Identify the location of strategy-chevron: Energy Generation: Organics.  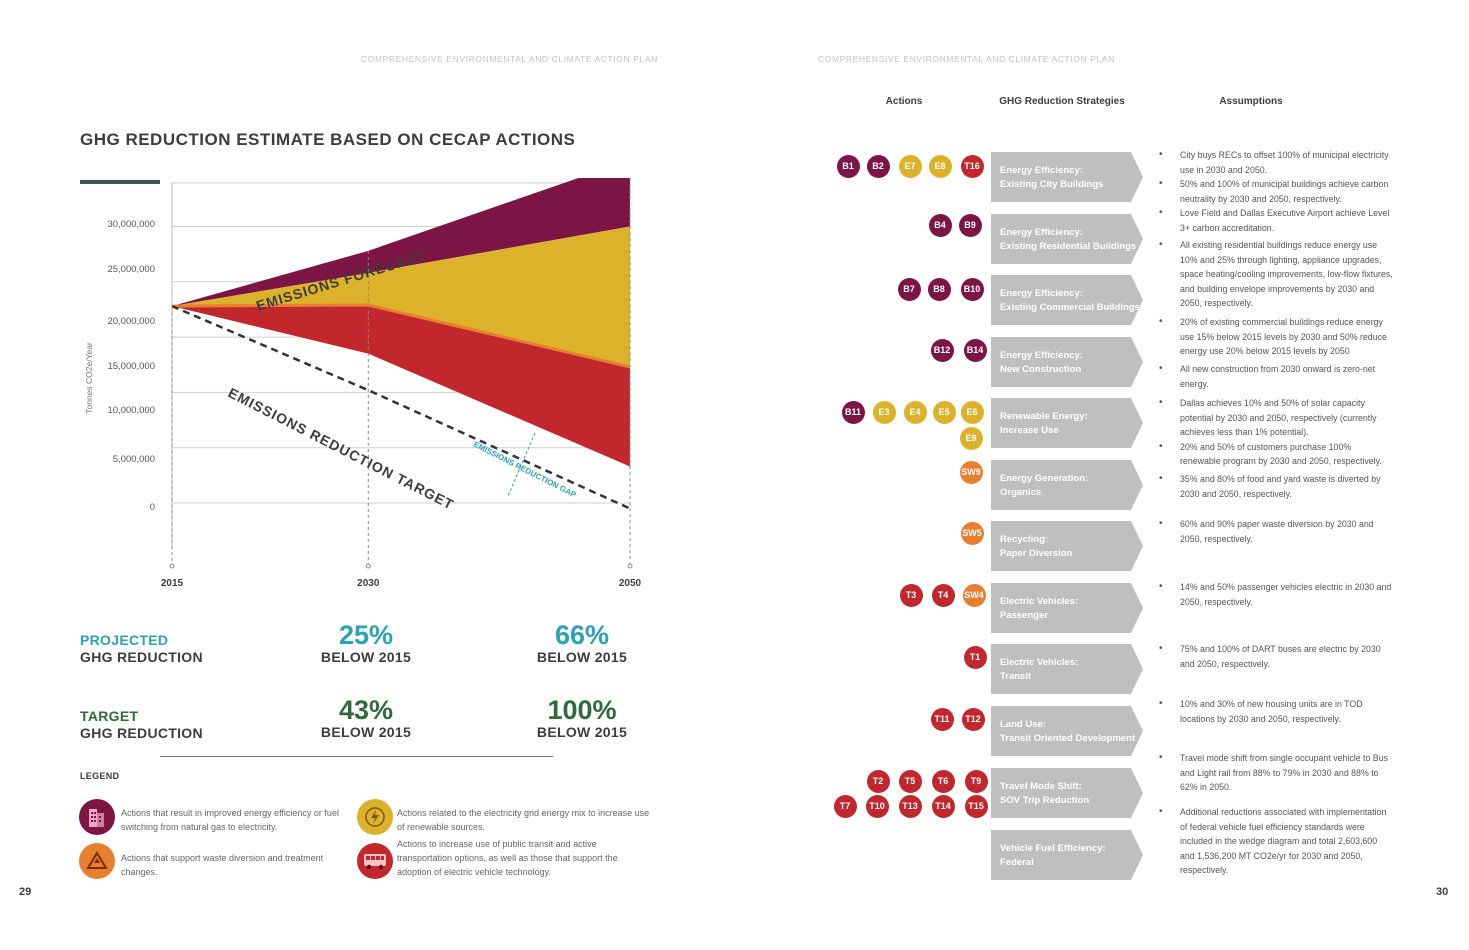
(1067, 485).